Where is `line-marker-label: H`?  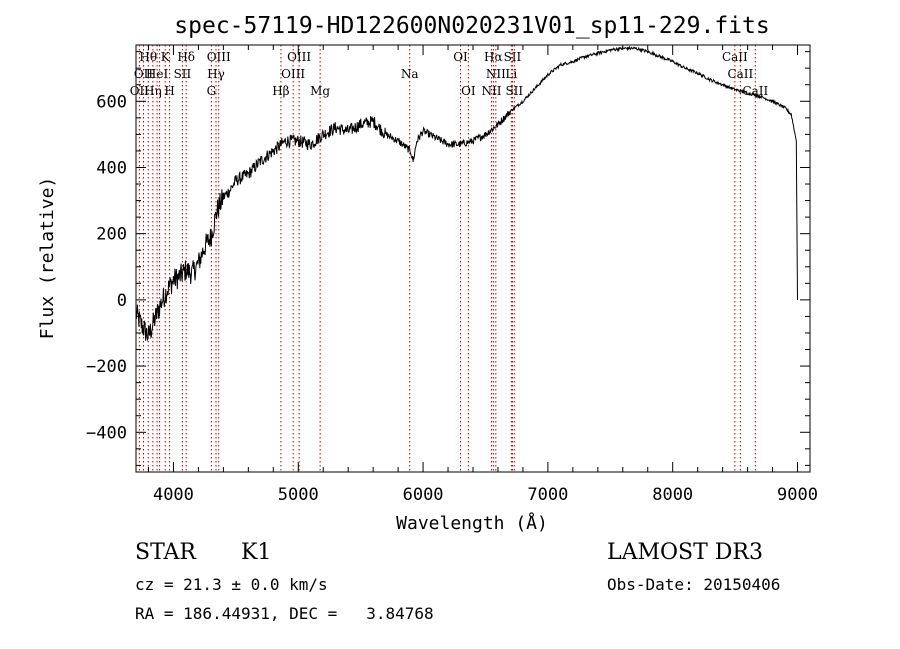
line-marker-label: H is located at coordinates (169, 91).